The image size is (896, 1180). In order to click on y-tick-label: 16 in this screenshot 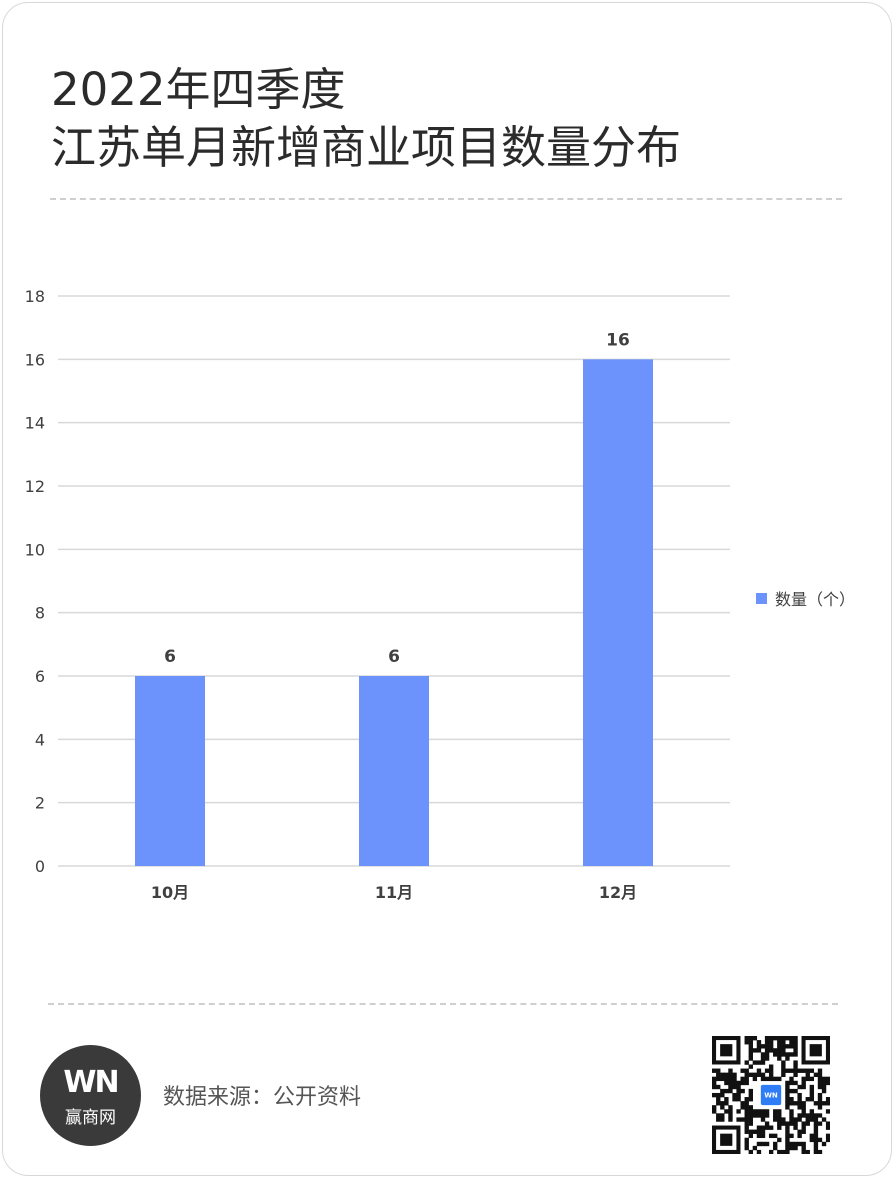, I will do `click(35, 359)`.